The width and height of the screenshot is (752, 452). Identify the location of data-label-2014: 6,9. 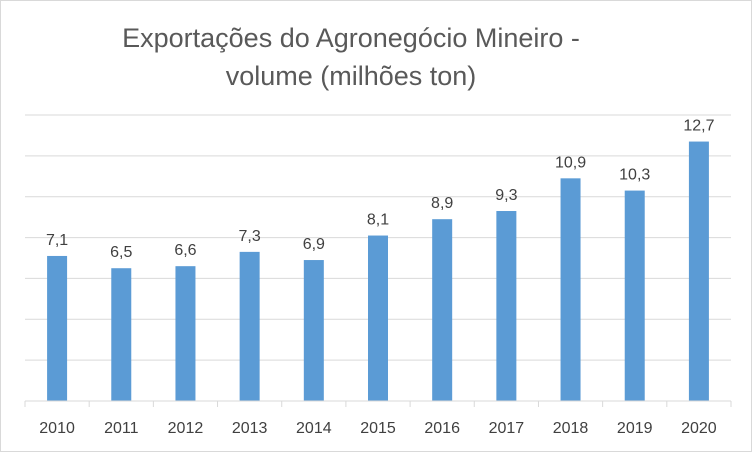
(314, 244).